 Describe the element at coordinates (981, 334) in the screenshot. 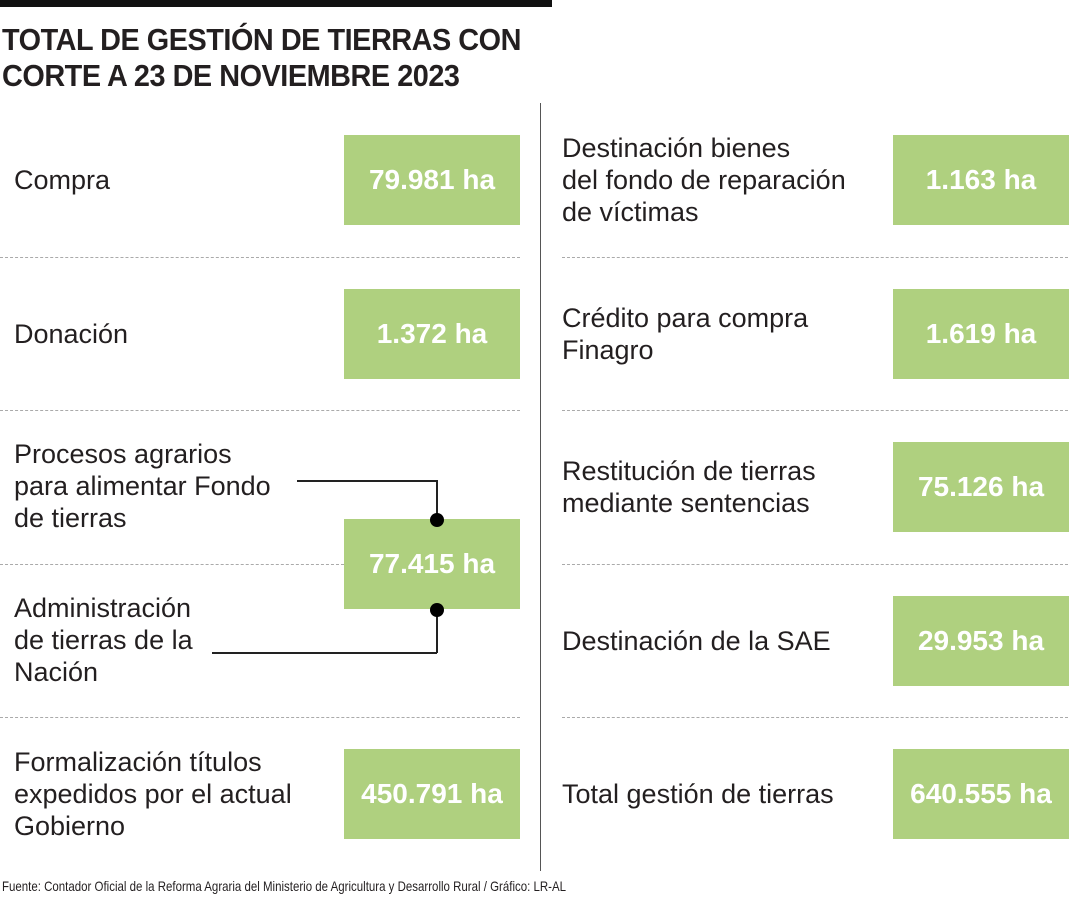

I see `value-box: 1.619 ha` at that location.